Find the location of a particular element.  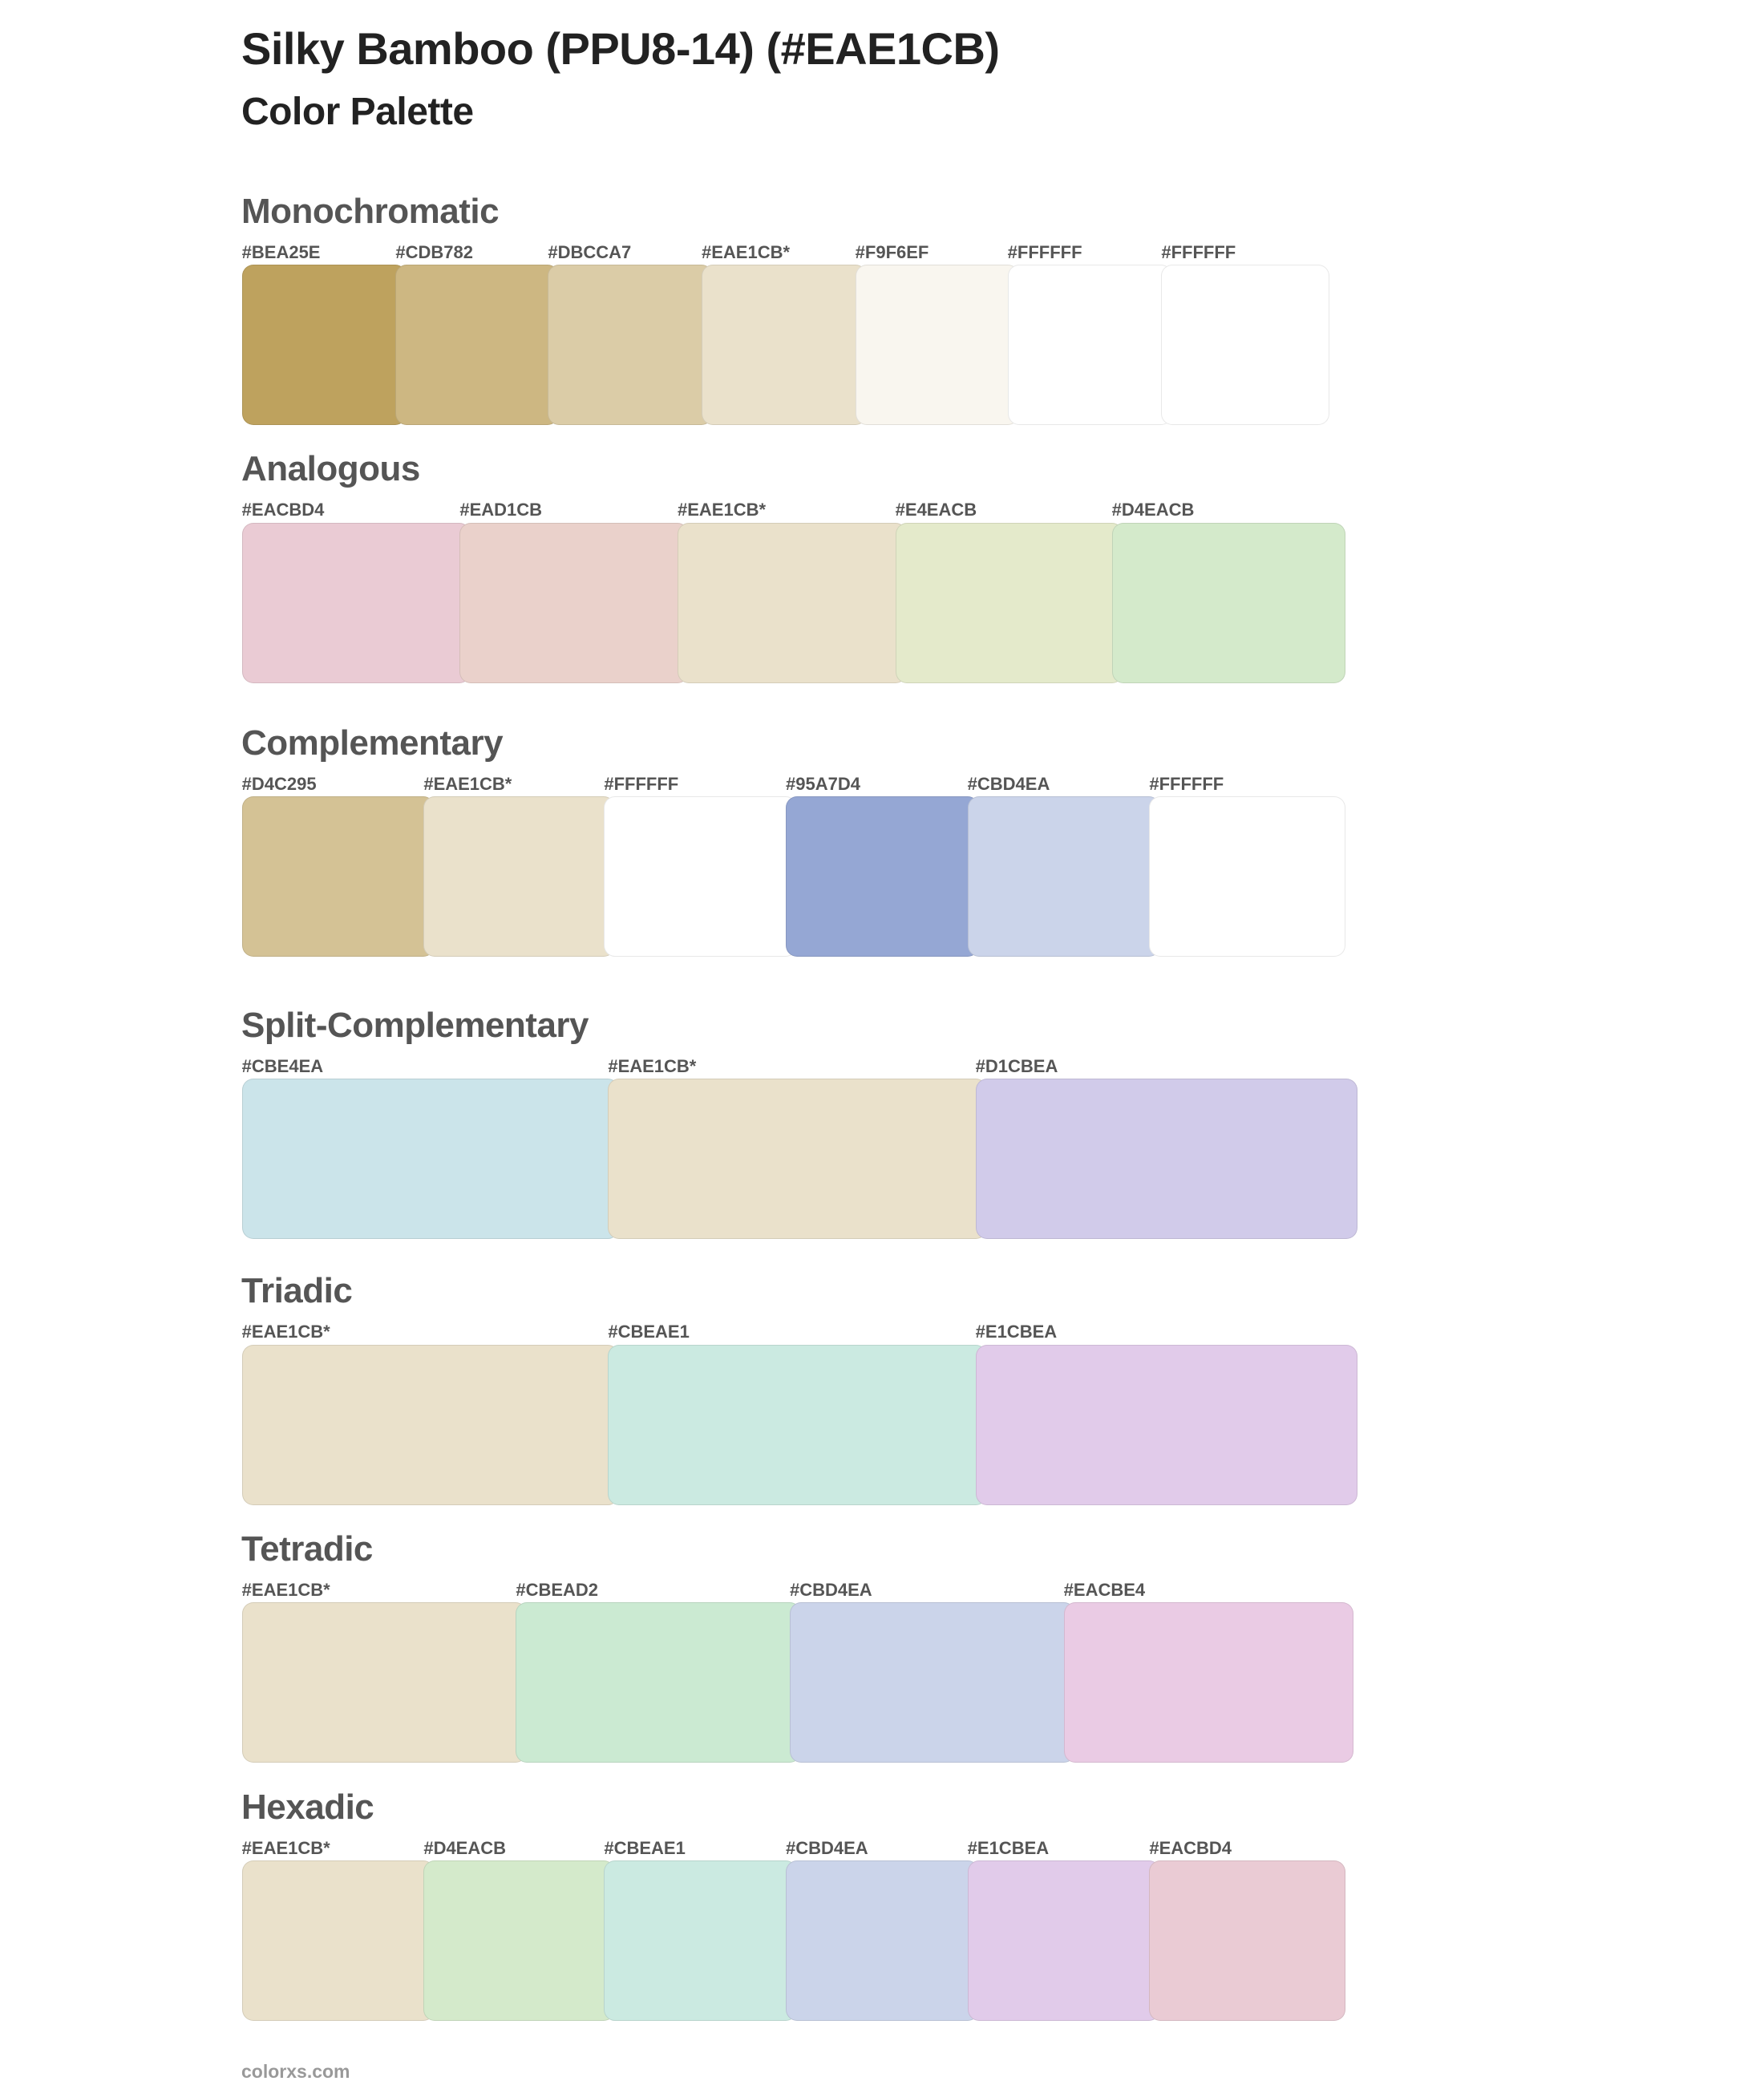

swatch-label: #D4C295 is located at coordinates (279, 784).